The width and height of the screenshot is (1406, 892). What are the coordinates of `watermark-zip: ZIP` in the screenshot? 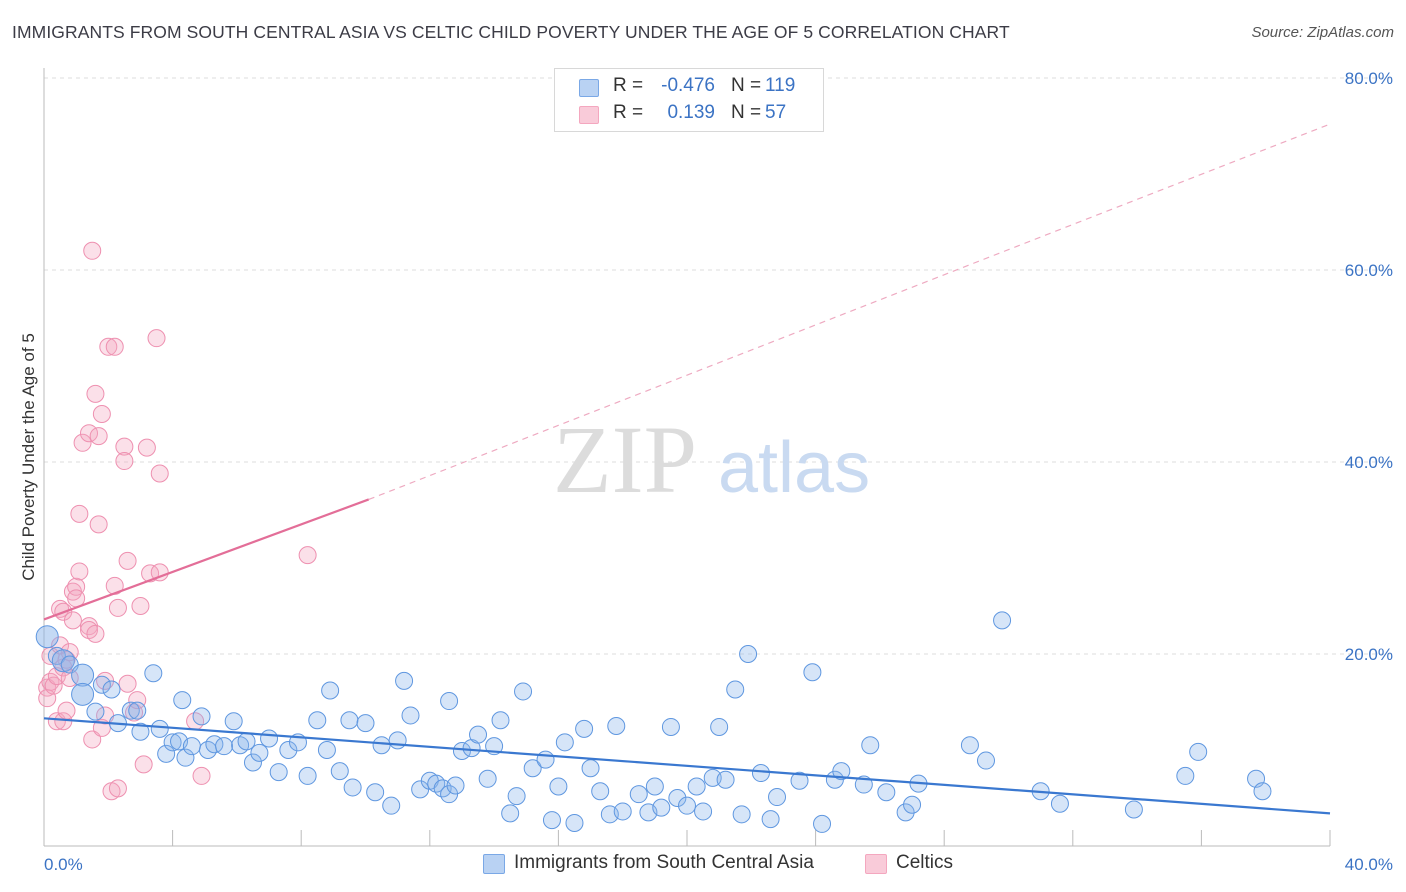 It's located at (625, 459).